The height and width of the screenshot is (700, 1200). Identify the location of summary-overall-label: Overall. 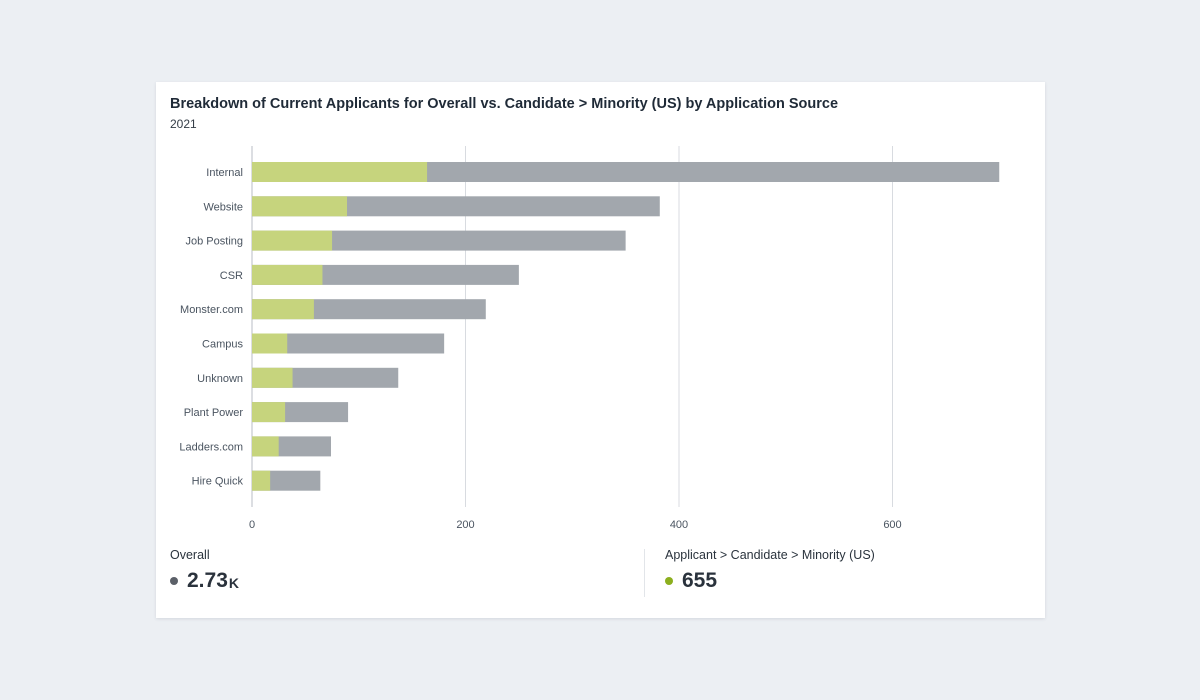
(190, 555).